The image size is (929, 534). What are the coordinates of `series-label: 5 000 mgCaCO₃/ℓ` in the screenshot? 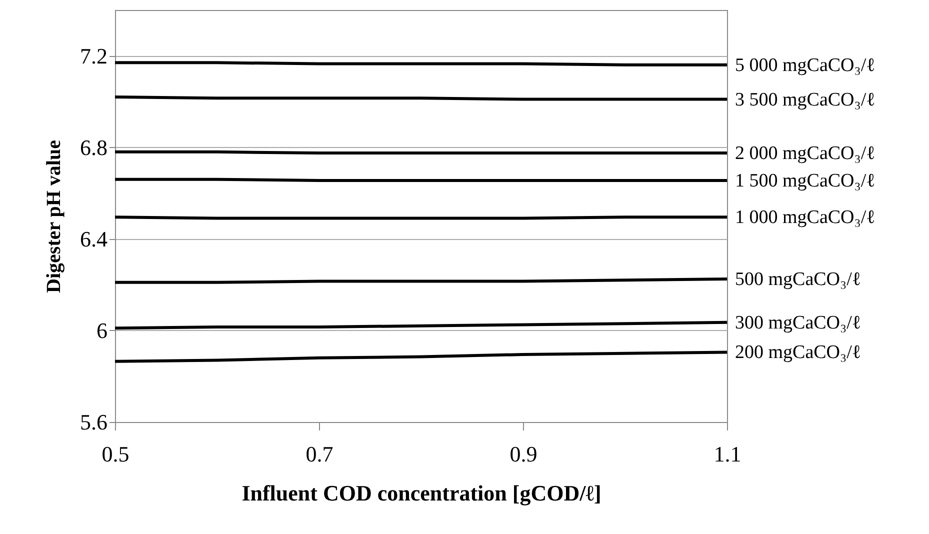 It's located at (805, 65).